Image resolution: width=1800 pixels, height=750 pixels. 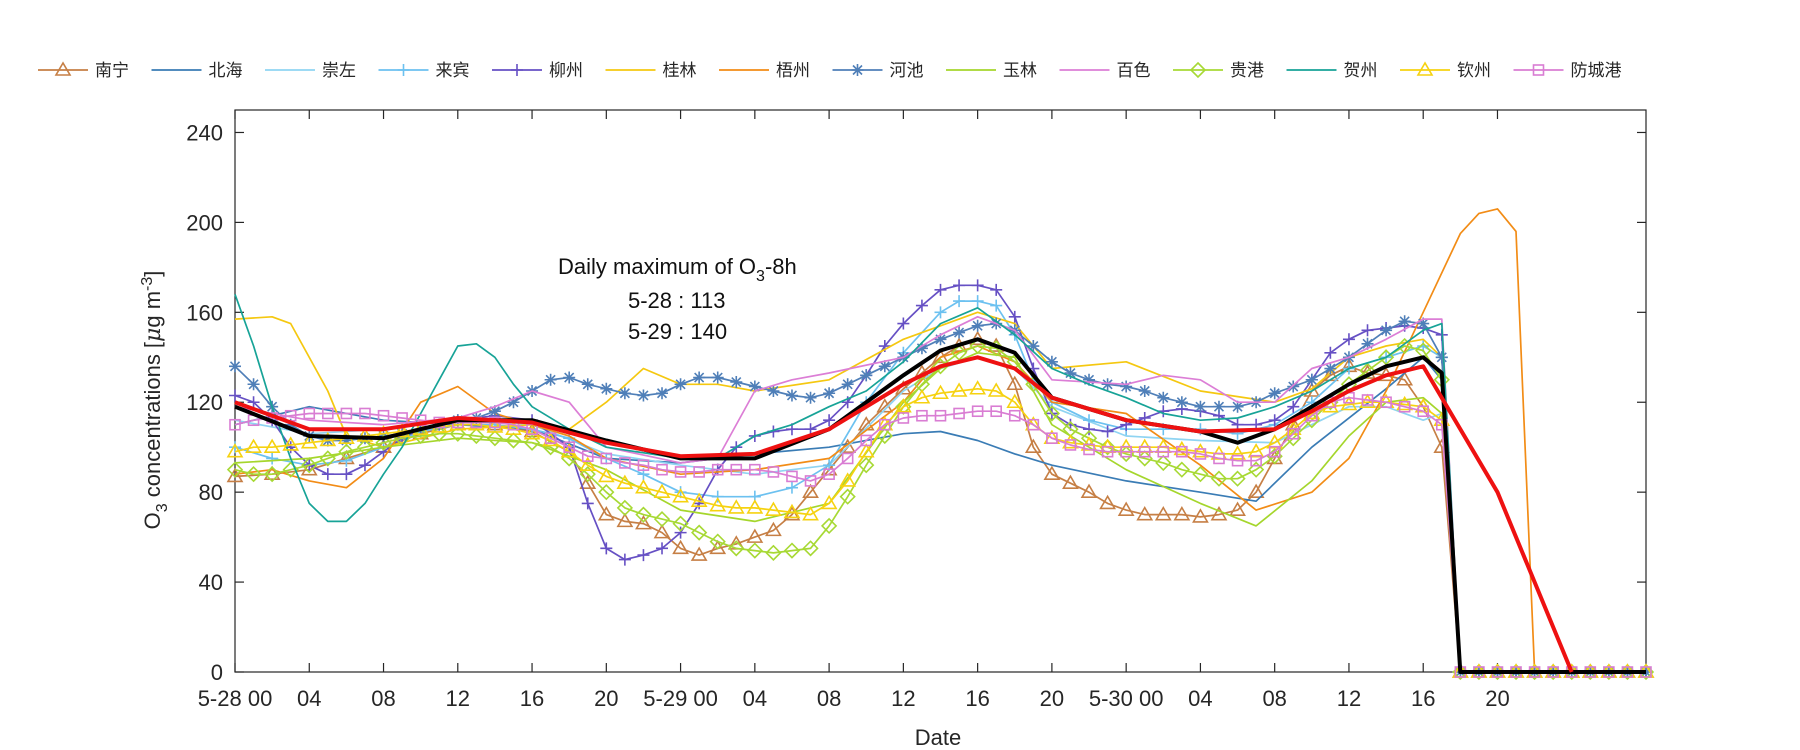 What do you see at coordinates (1134, 70) in the screenshot?
I see `legend-label: 百色` at bounding box center [1134, 70].